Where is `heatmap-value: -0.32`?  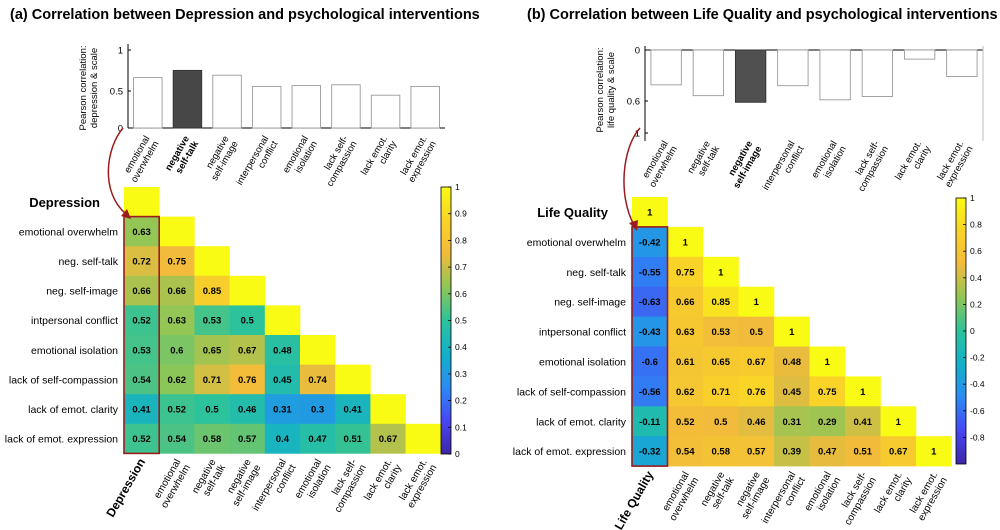
heatmap-value: -0.32 is located at coordinates (650, 452).